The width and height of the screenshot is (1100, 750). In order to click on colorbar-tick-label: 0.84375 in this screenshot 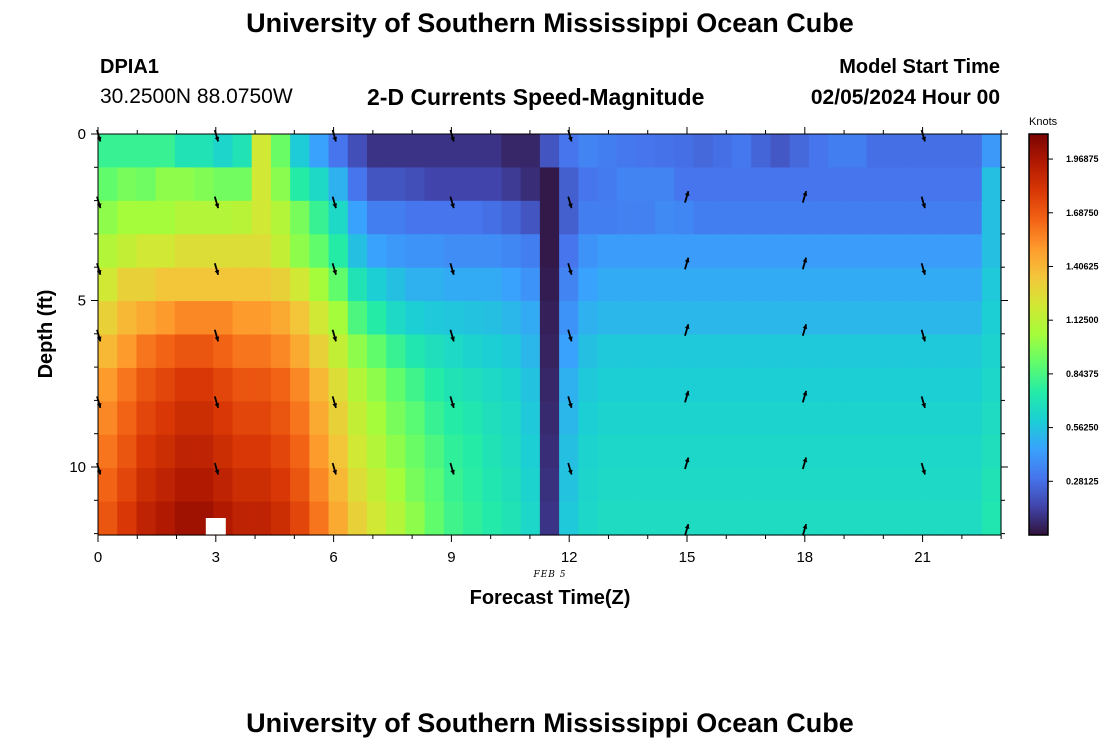, I will do `click(1082, 374)`.